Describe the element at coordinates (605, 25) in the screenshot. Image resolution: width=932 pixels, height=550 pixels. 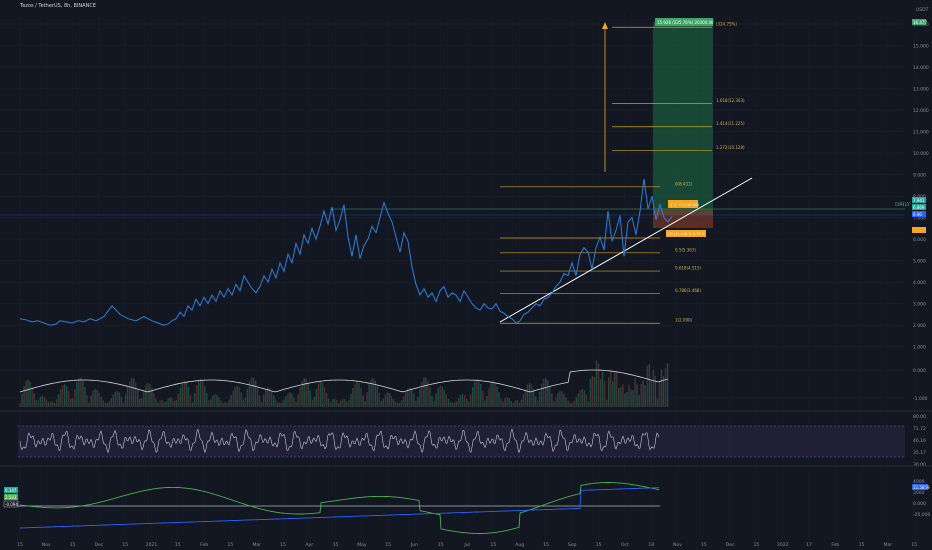
I see `target-arrowhead` at that location.